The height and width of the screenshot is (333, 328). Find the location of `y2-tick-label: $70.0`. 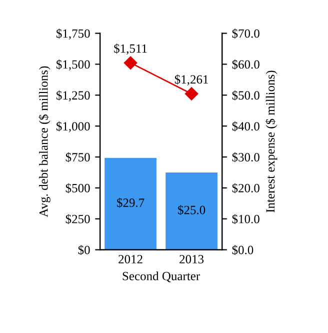

y2-tick-label: $70.0 is located at coordinates (246, 33).